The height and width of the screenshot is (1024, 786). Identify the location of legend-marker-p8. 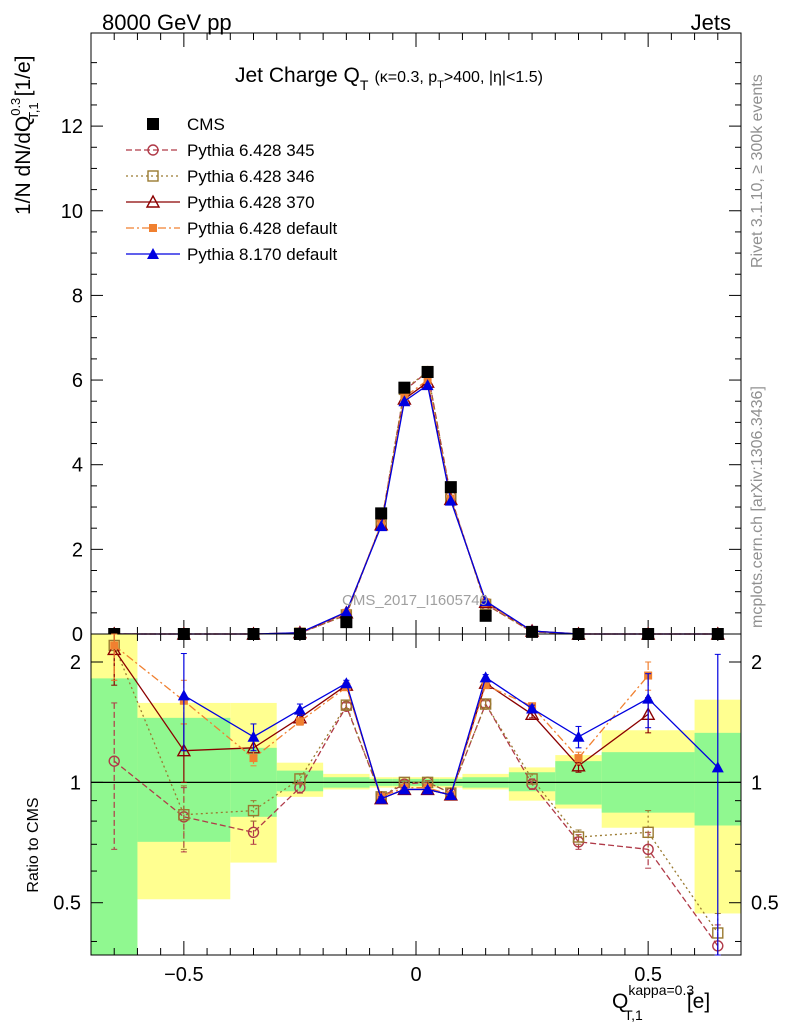
(153, 253).